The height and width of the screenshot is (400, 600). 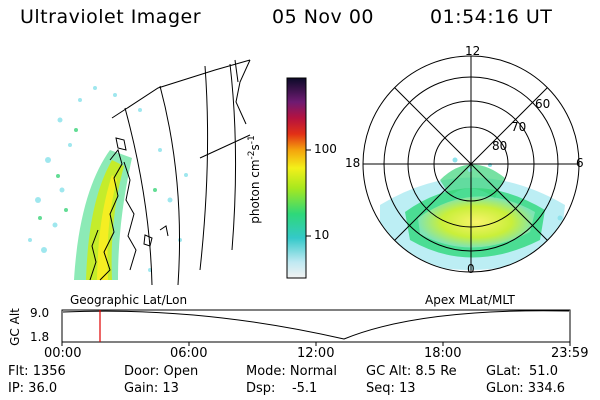 What do you see at coordinates (570, 353) in the screenshot?
I see `xtick-2359: 23:59` at bounding box center [570, 353].